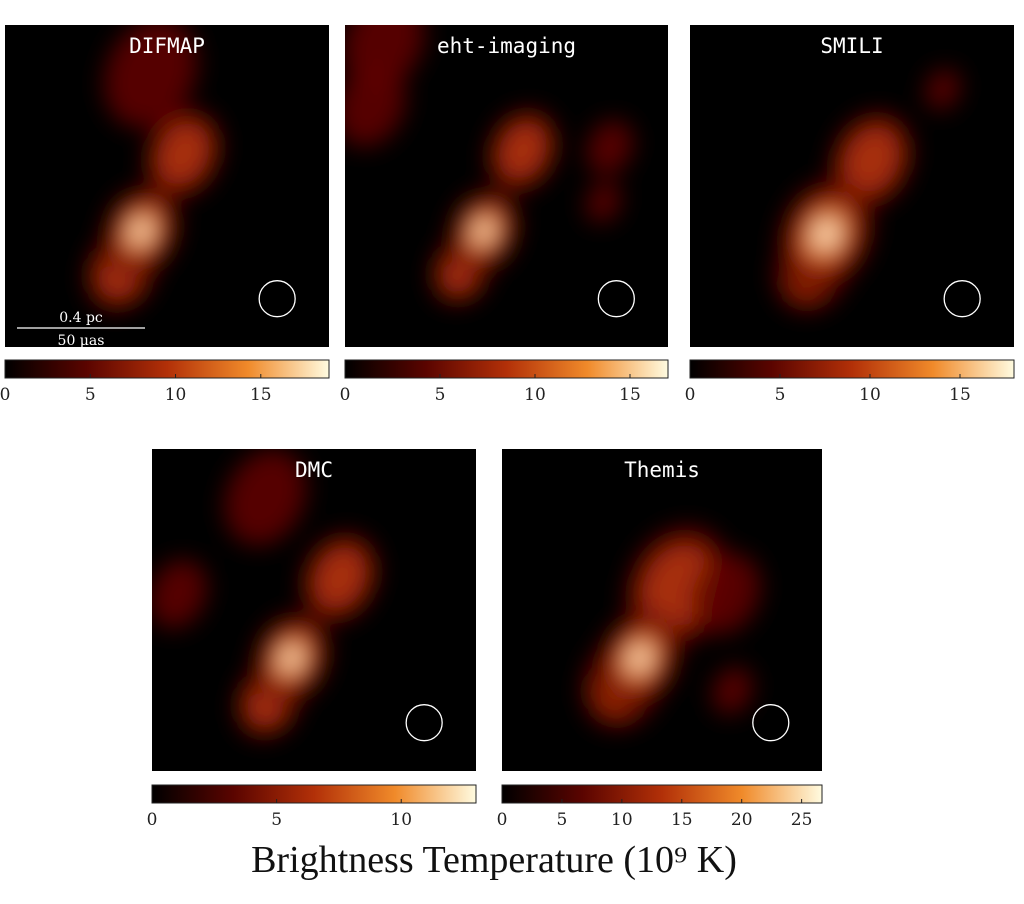 The height and width of the screenshot is (904, 1024). I want to click on panel-title: SMILI, so click(851, 46).